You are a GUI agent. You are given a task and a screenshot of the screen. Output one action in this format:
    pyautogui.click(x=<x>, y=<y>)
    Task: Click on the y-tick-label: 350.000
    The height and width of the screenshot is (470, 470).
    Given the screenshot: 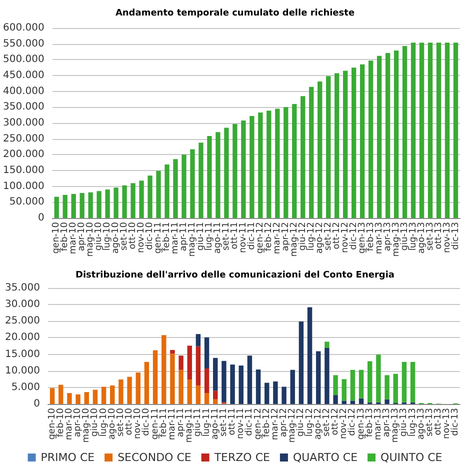 What is the action you would take?
    pyautogui.click(x=23, y=107)
    